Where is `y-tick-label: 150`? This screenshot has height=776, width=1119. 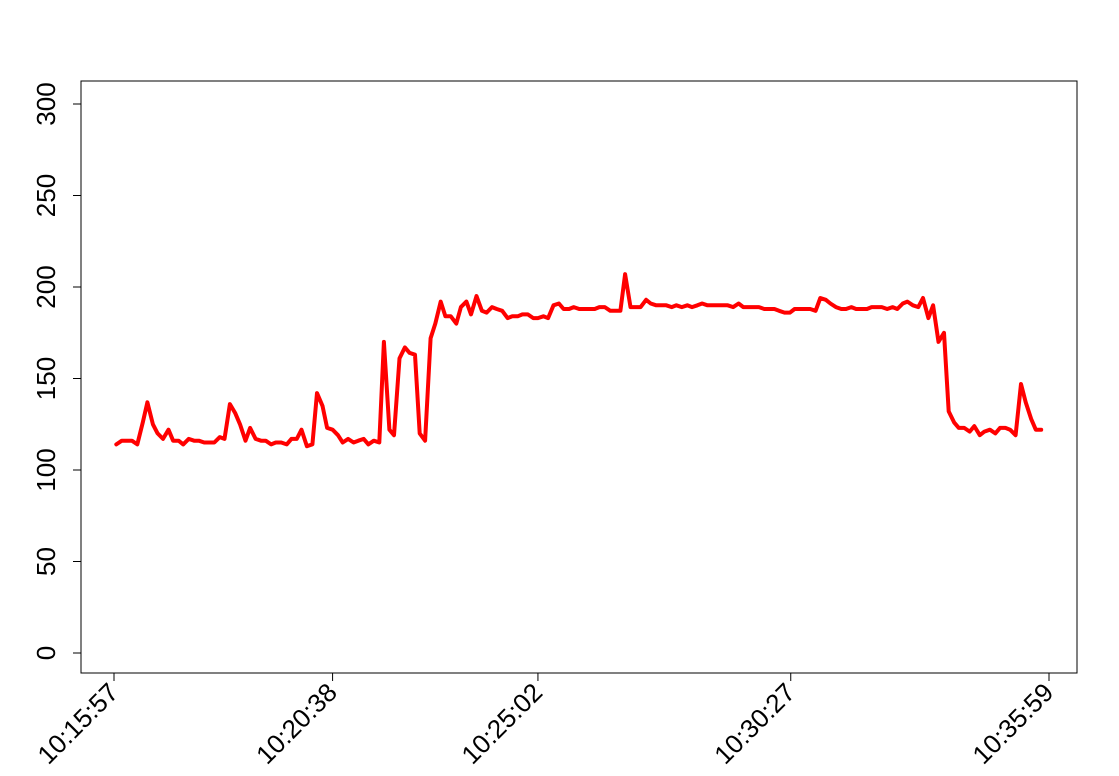
y-tick-label: 150 is located at coordinates (46, 378).